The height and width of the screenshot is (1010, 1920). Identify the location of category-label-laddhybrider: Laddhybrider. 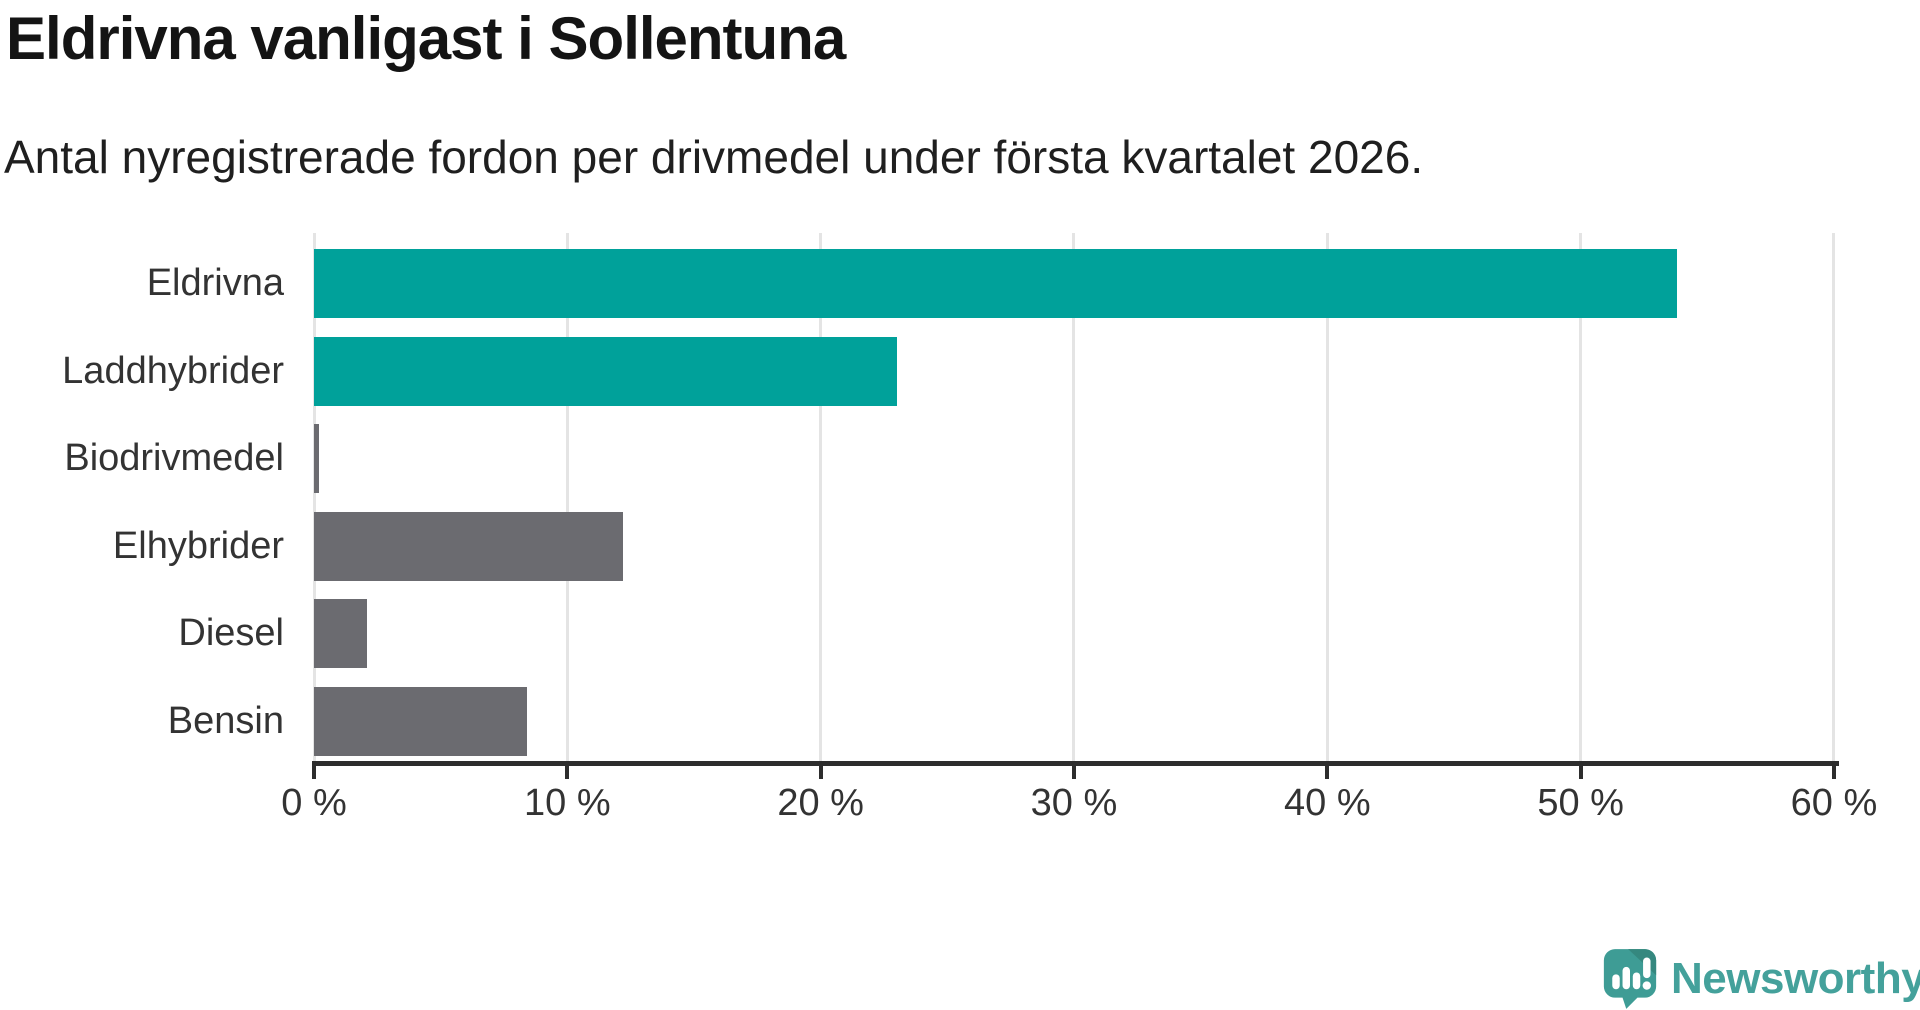
(173, 370).